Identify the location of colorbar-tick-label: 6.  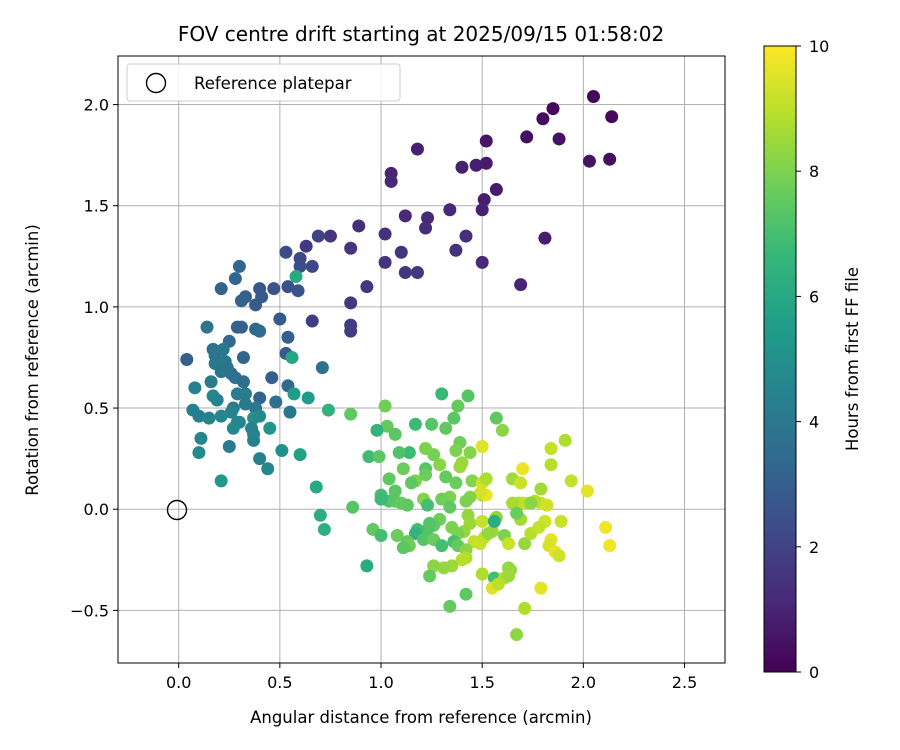
(814, 296).